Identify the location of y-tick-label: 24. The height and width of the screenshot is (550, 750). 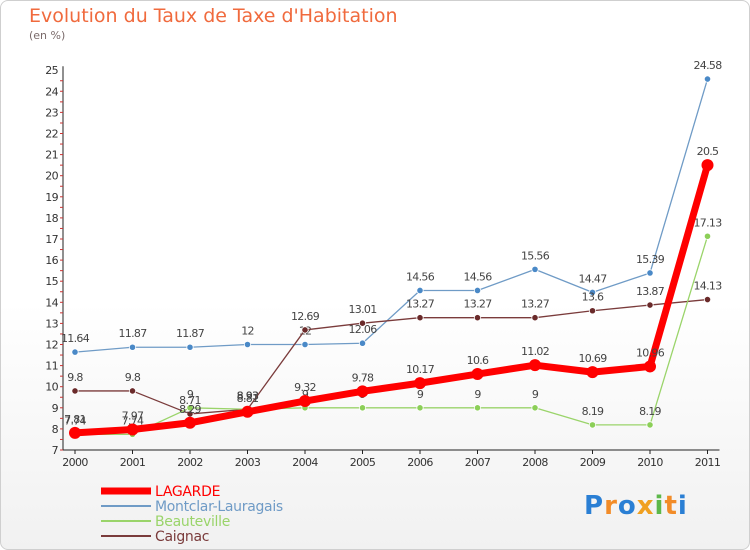
(51, 91).